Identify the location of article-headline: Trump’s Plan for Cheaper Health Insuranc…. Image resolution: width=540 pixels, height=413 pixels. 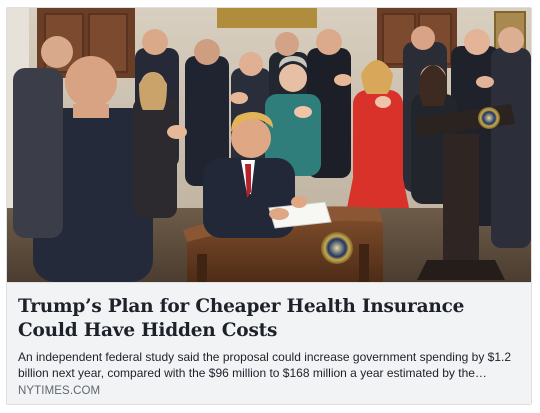
(241, 318).